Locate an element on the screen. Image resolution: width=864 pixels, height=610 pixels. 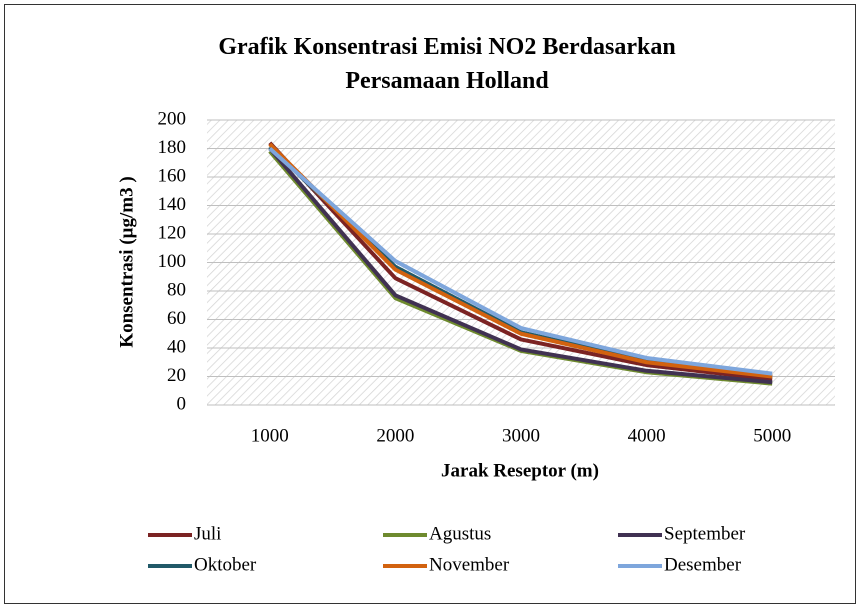
y-tick-label: 160 is located at coordinates (172, 175).